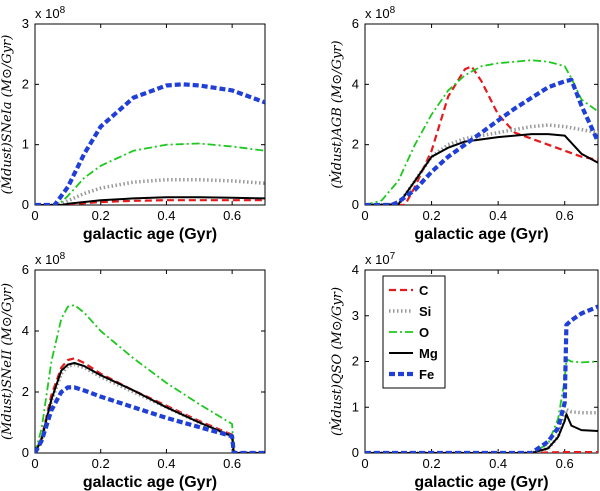 This screenshot has height=491, width=600. I want to click on legend-label-o: O, so click(424, 332).